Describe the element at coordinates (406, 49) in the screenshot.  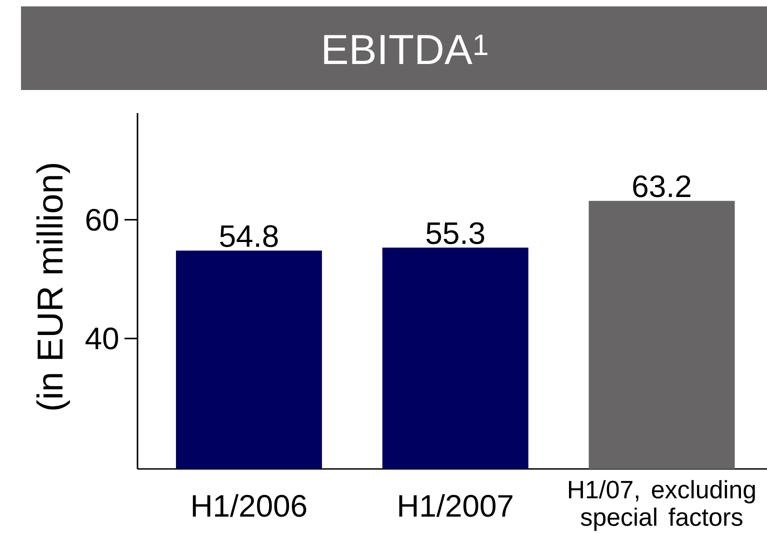
I see `chart-title: EBITDA$^{1}$` at that location.